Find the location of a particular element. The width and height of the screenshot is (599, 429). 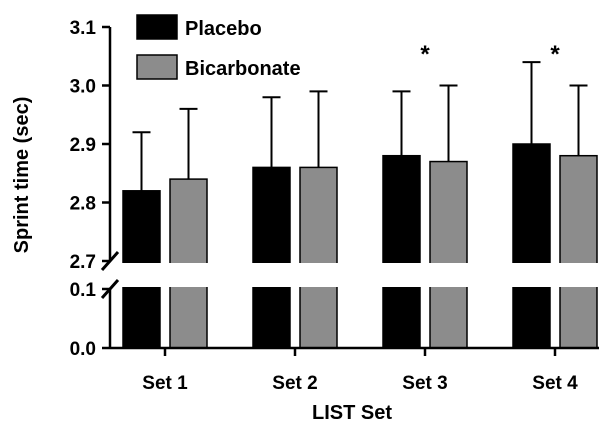

legend-label-placebo: Placebo is located at coordinates (223, 29).